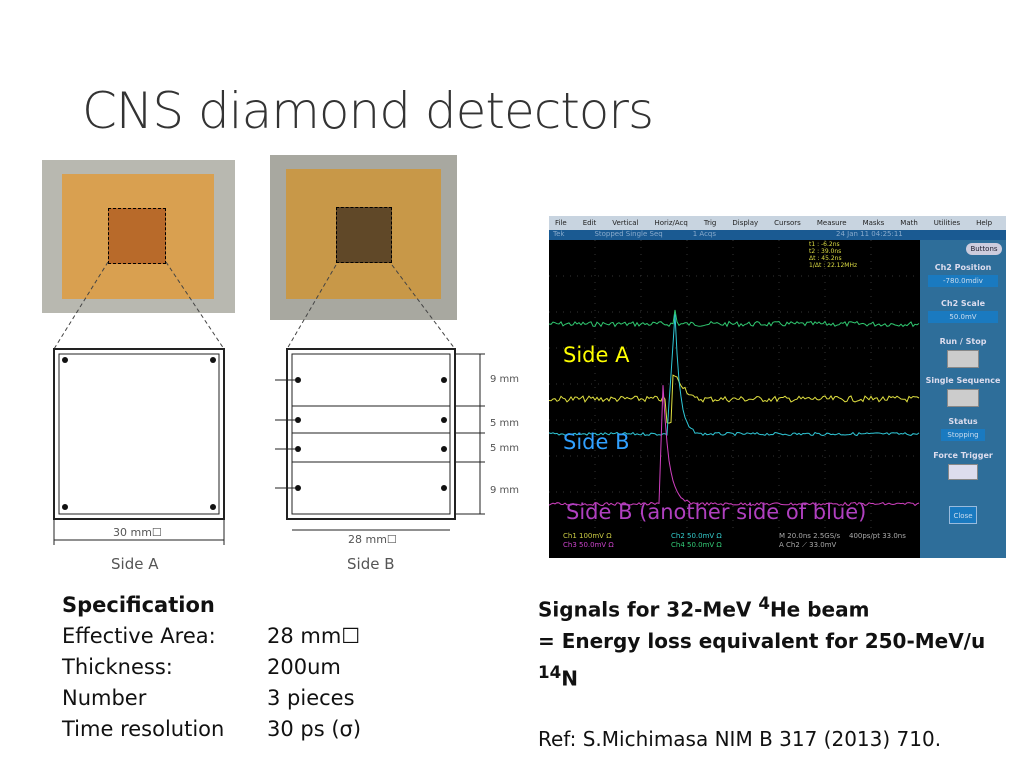 The image size is (1024, 768). What do you see at coordinates (825, 258) in the screenshot?
I see `cursor-dt: Δt : 45.2ns` at bounding box center [825, 258].